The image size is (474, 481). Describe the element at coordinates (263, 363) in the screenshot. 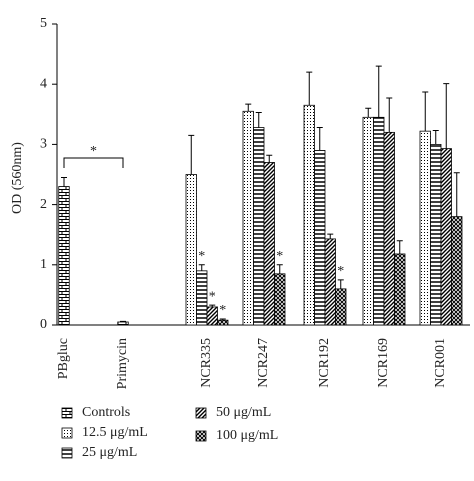

I see `x-tick-label: NCR247` at that location.